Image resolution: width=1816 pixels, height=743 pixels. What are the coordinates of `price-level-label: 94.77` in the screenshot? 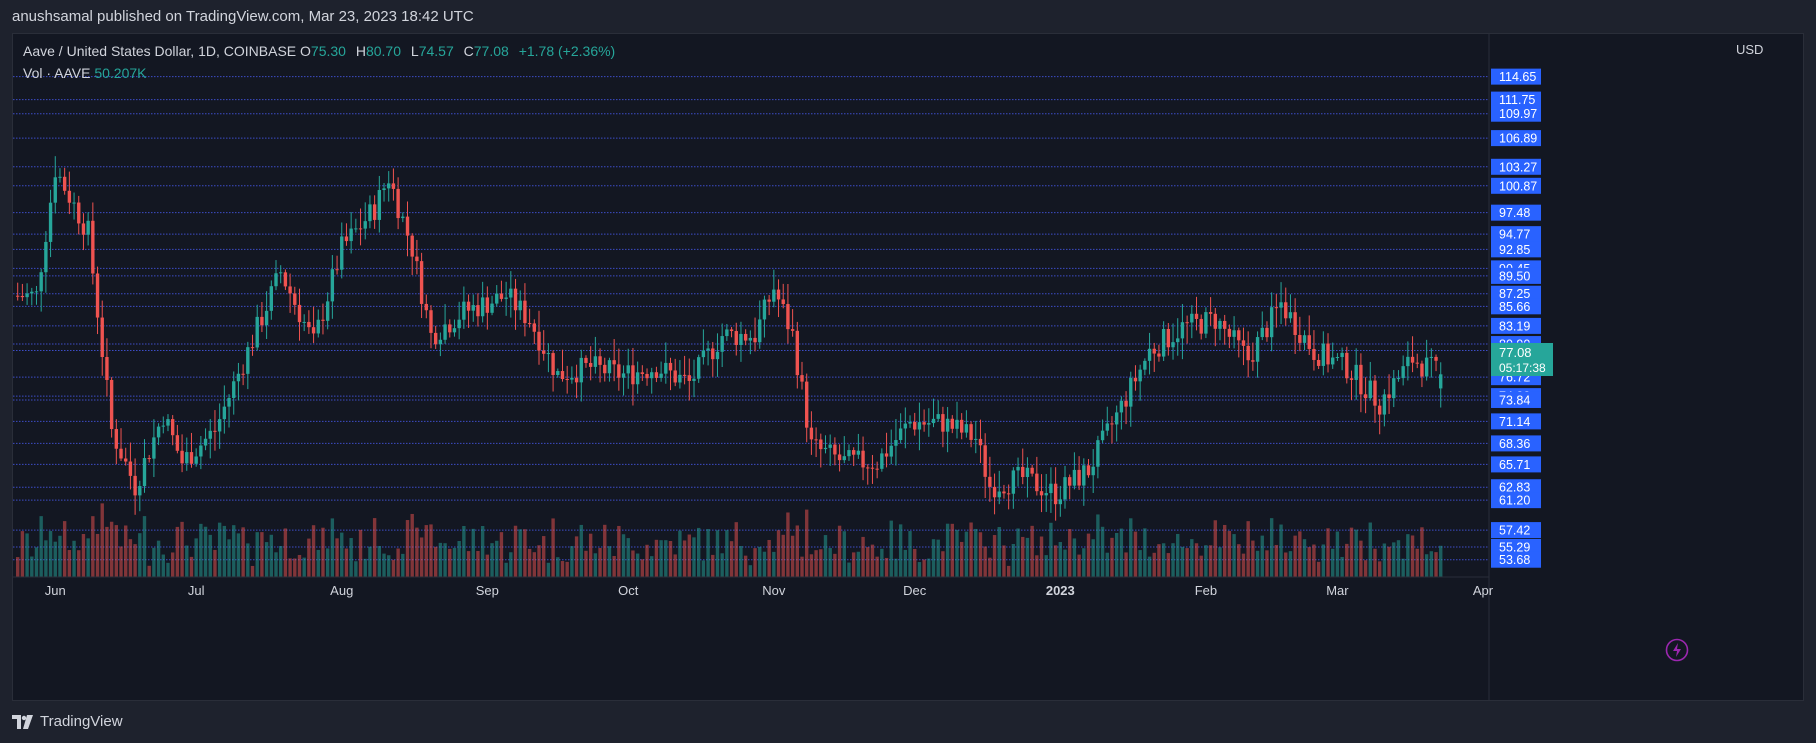 It's located at (1514, 235).